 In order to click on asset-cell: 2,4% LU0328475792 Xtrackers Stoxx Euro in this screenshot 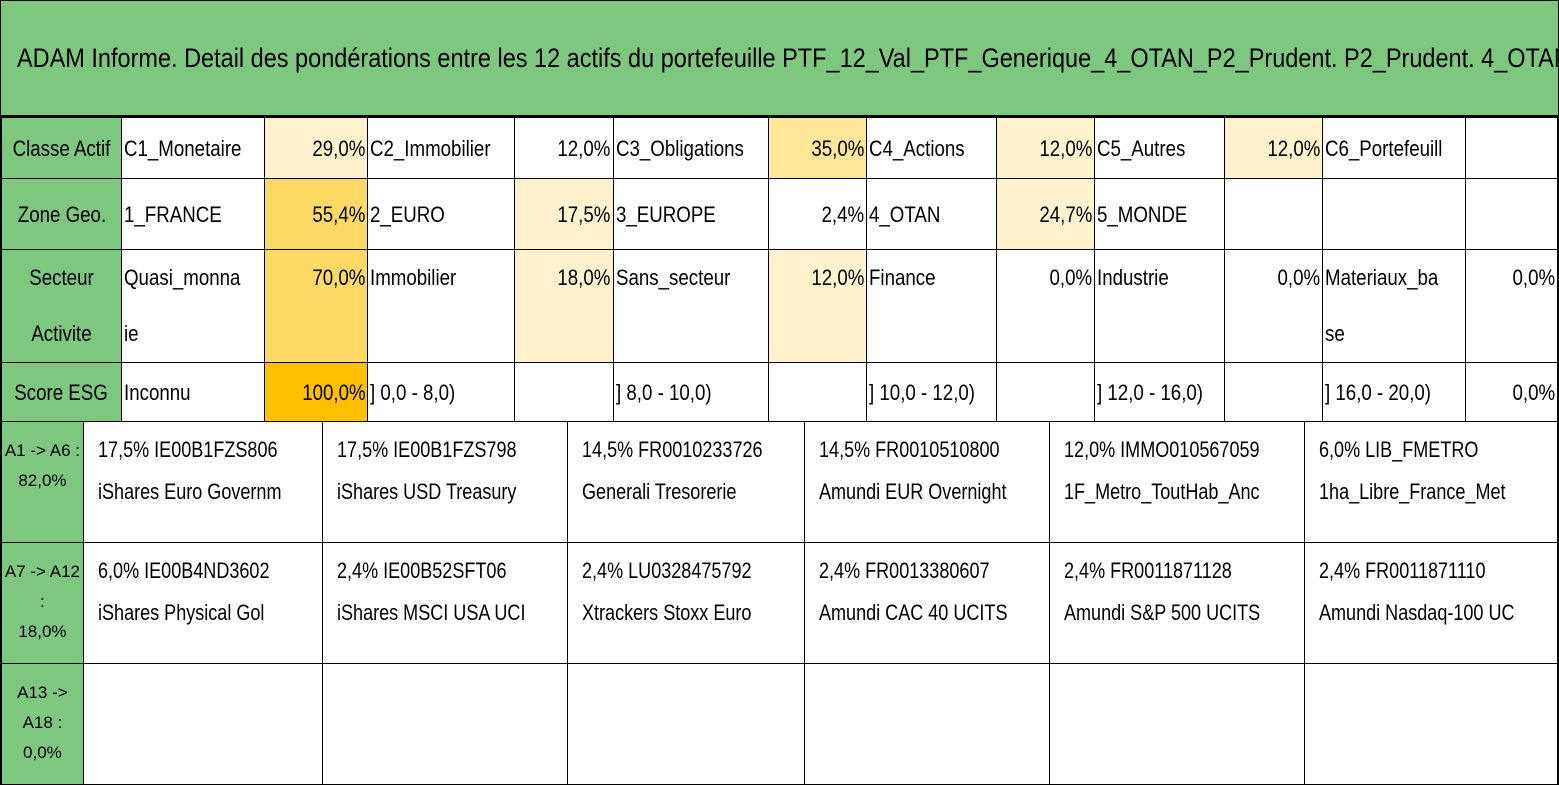, I will do `click(686, 603)`.